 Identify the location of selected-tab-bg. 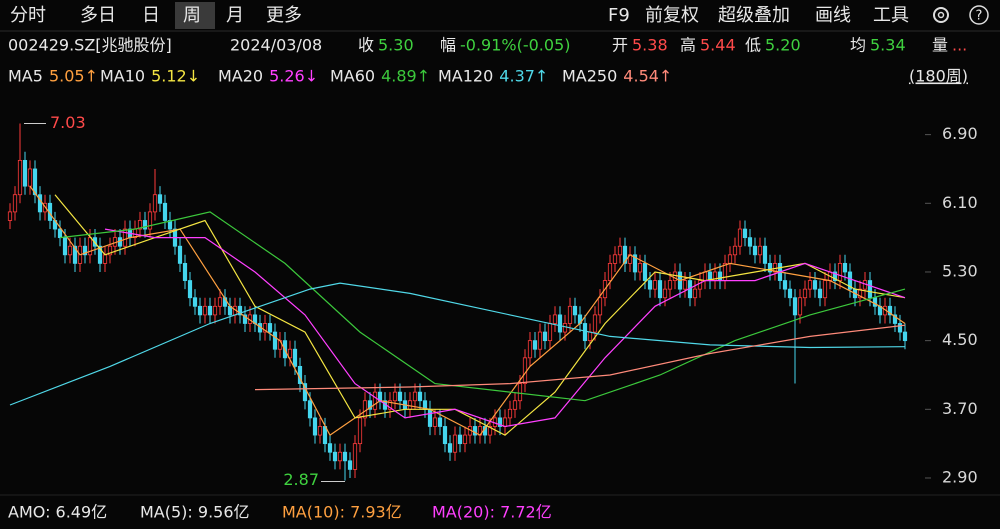
(195, 15).